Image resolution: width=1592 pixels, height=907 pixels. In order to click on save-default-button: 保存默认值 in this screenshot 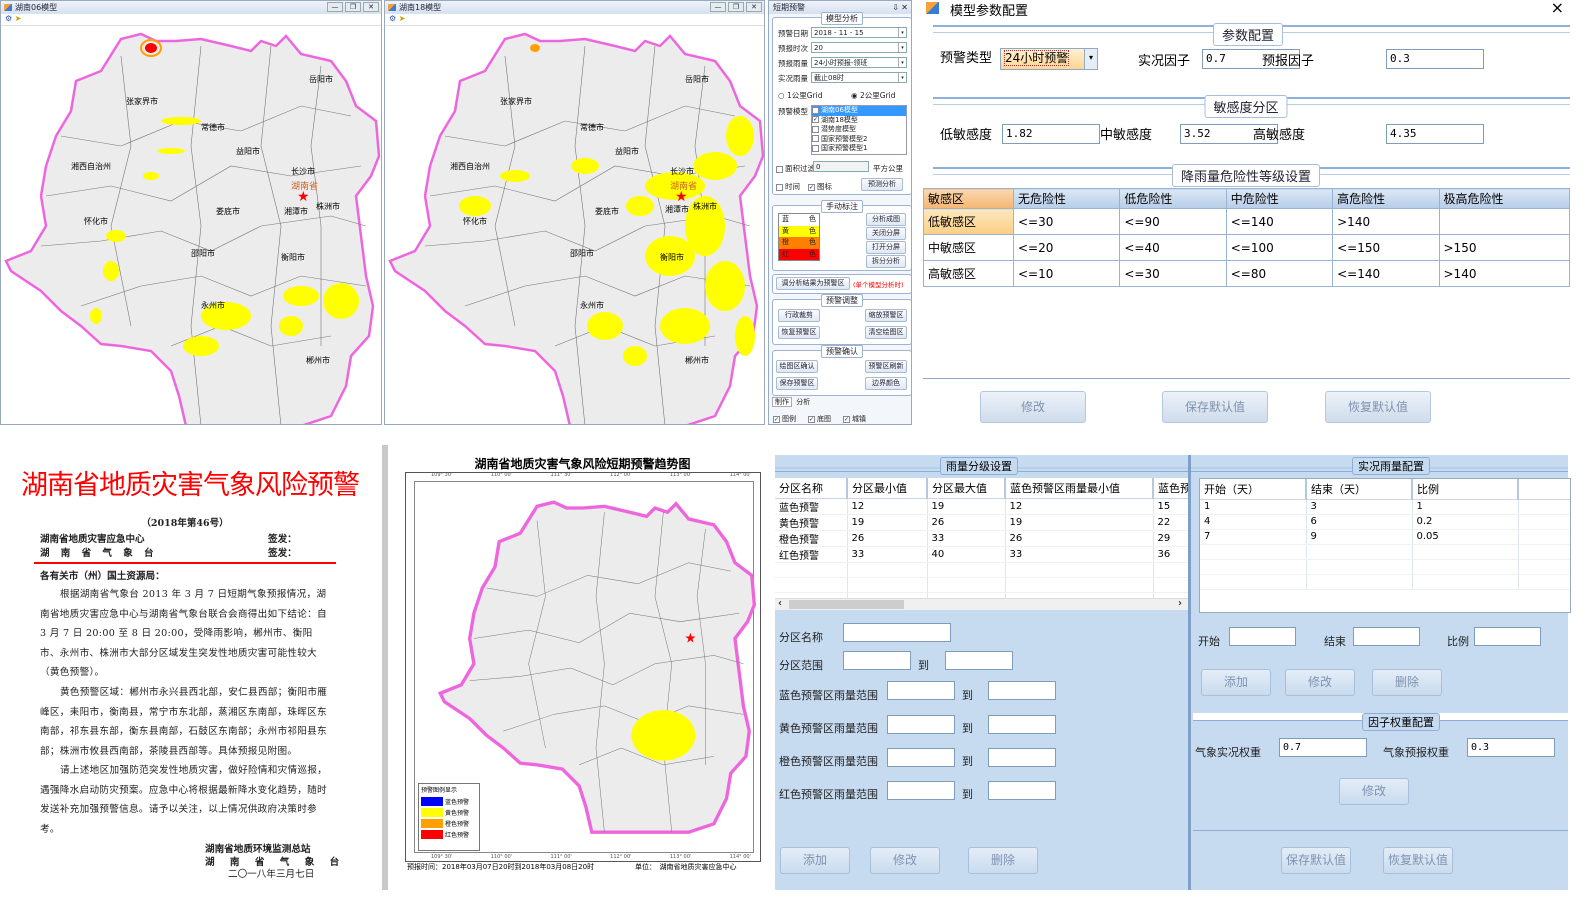, I will do `click(1215, 407)`.